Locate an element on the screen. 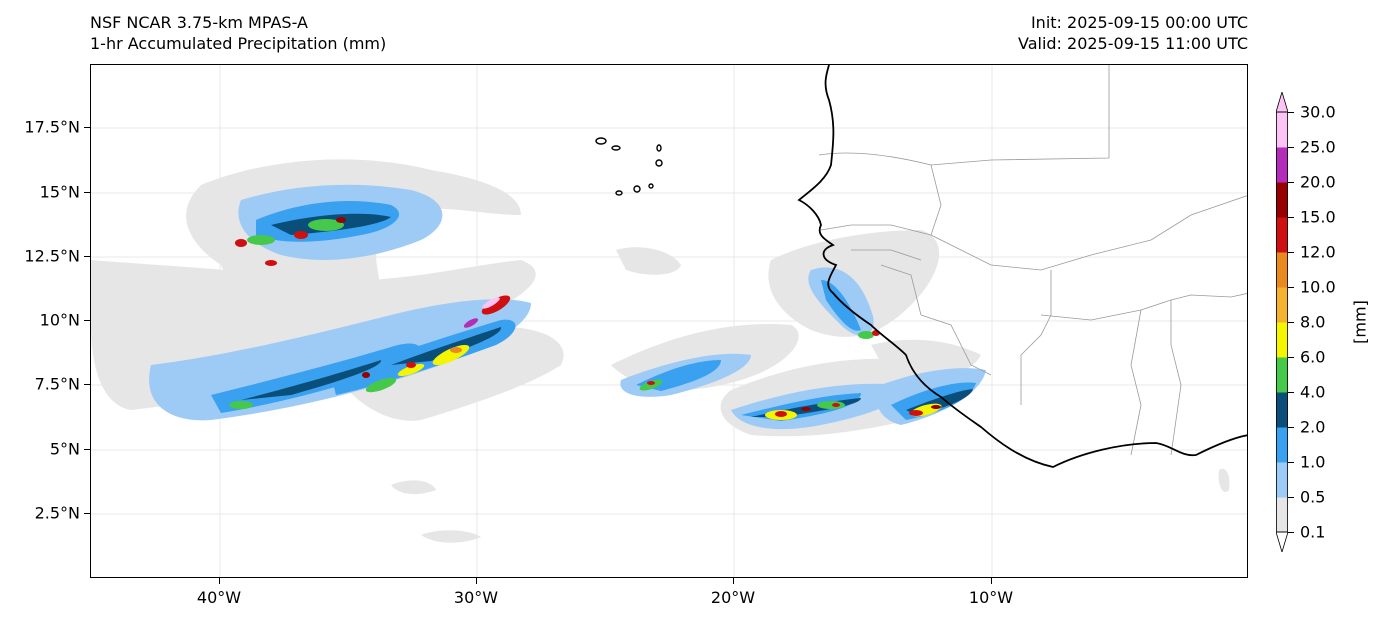 This screenshot has width=1384, height=623. colorbar-tick-label: 4.0 is located at coordinates (1313, 392).